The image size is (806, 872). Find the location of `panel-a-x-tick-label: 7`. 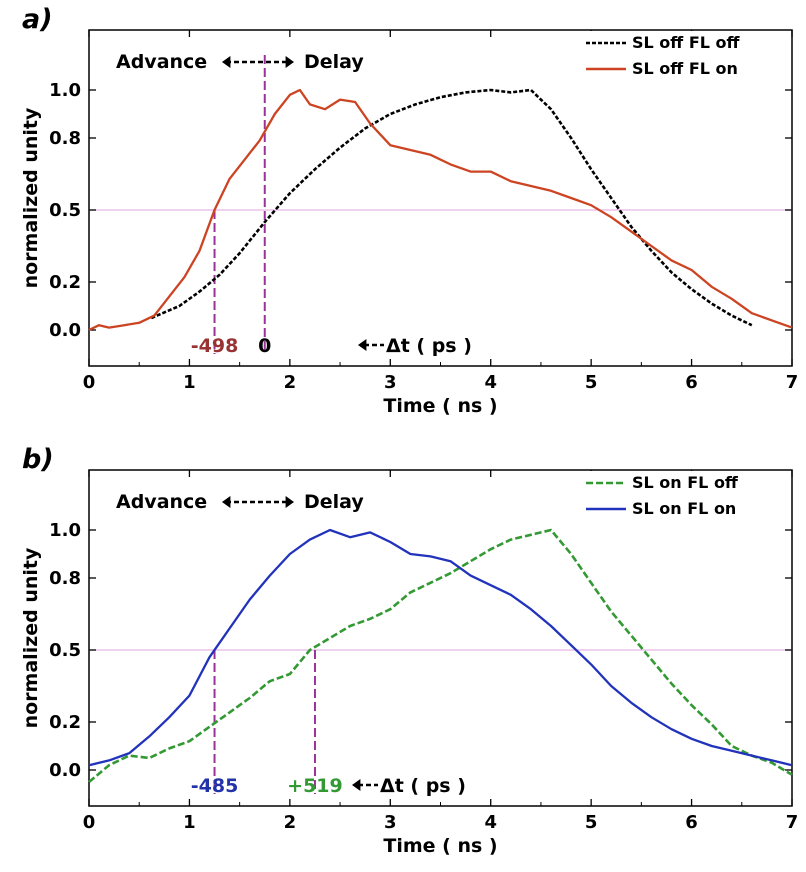

panel-a-x-tick-label: 7 is located at coordinates (792, 382).